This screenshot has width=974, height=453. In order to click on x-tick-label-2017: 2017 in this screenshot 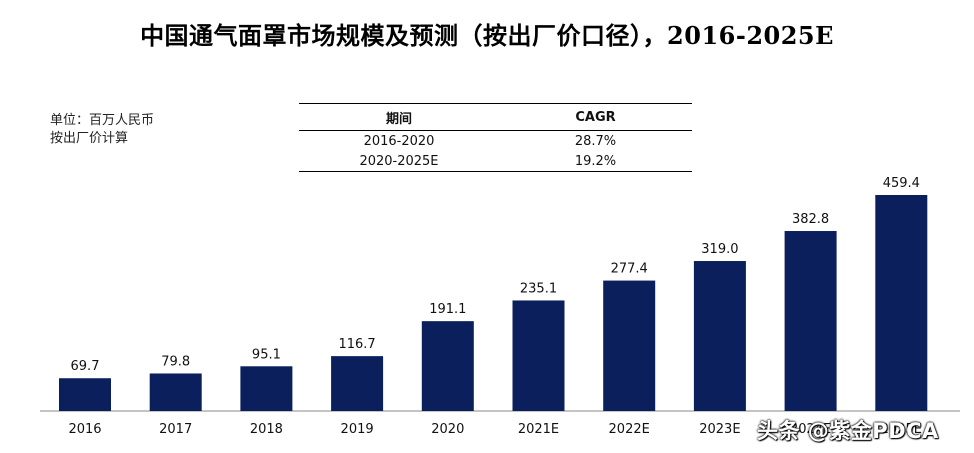, I will do `click(175, 429)`.